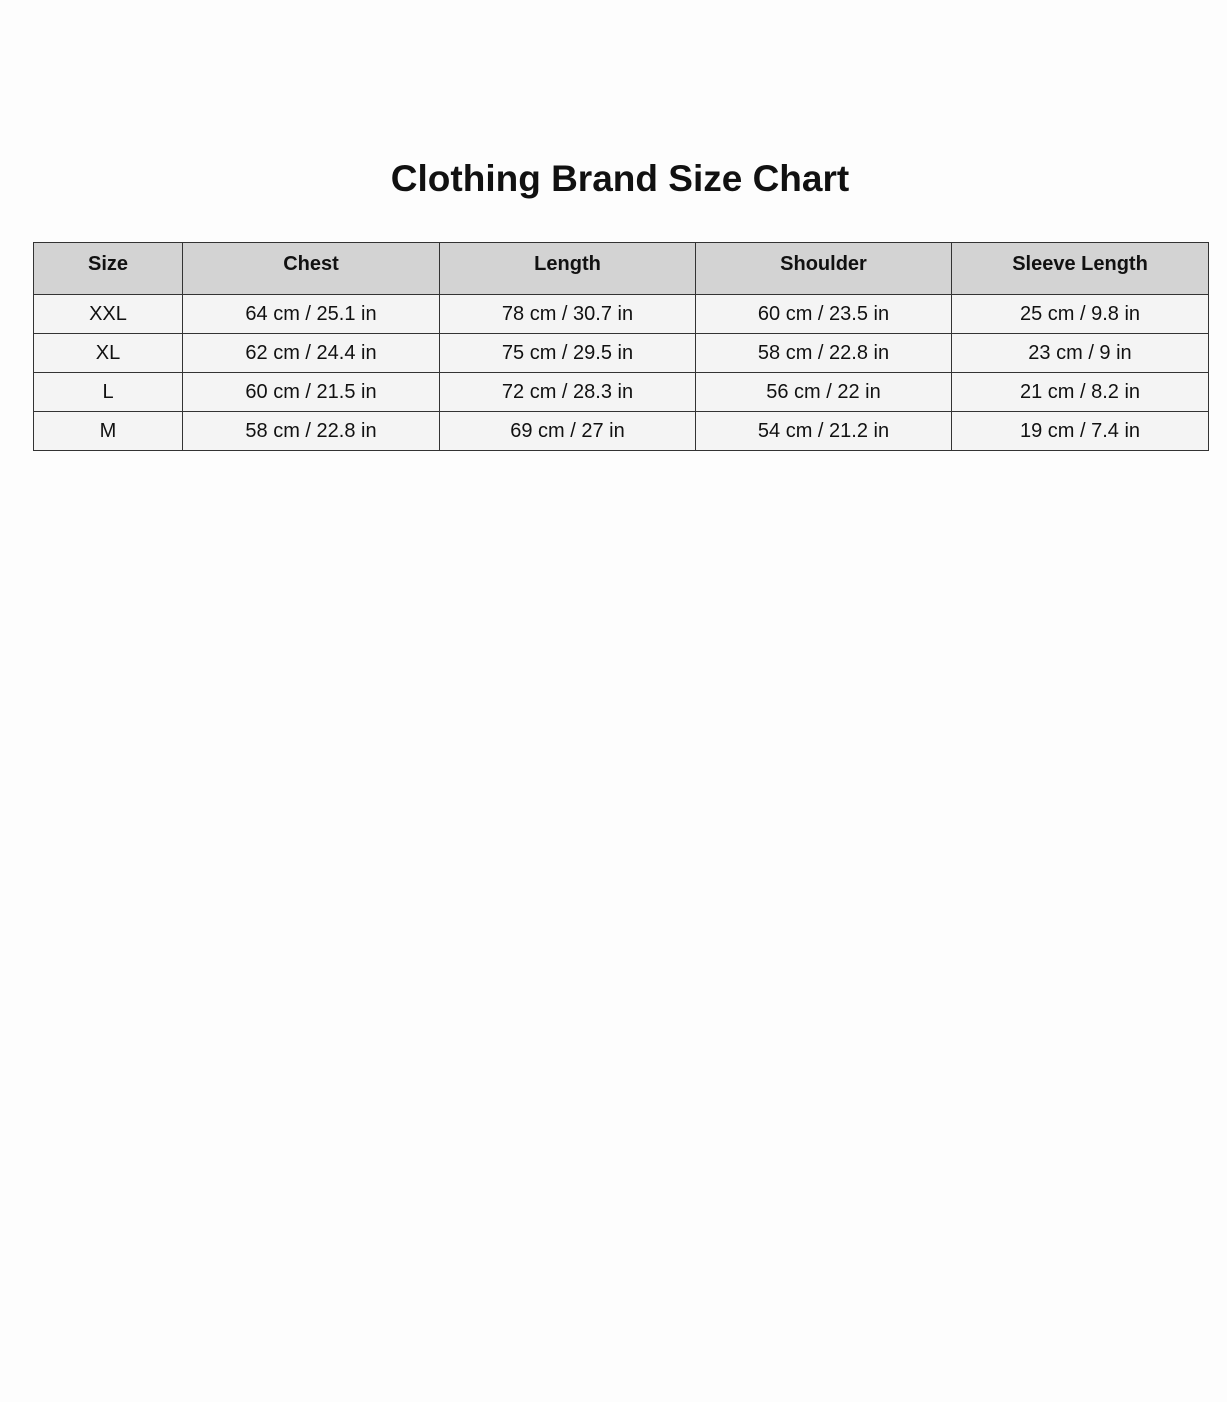  I want to click on cell-shoulder: 58 cm / 22.8 in, so click(823, 353).